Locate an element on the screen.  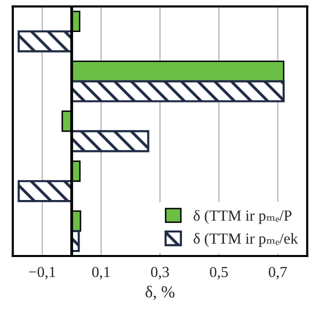
legend-label: δ (TTM ir pₘₑ/P is located at coordinates (243, 217).